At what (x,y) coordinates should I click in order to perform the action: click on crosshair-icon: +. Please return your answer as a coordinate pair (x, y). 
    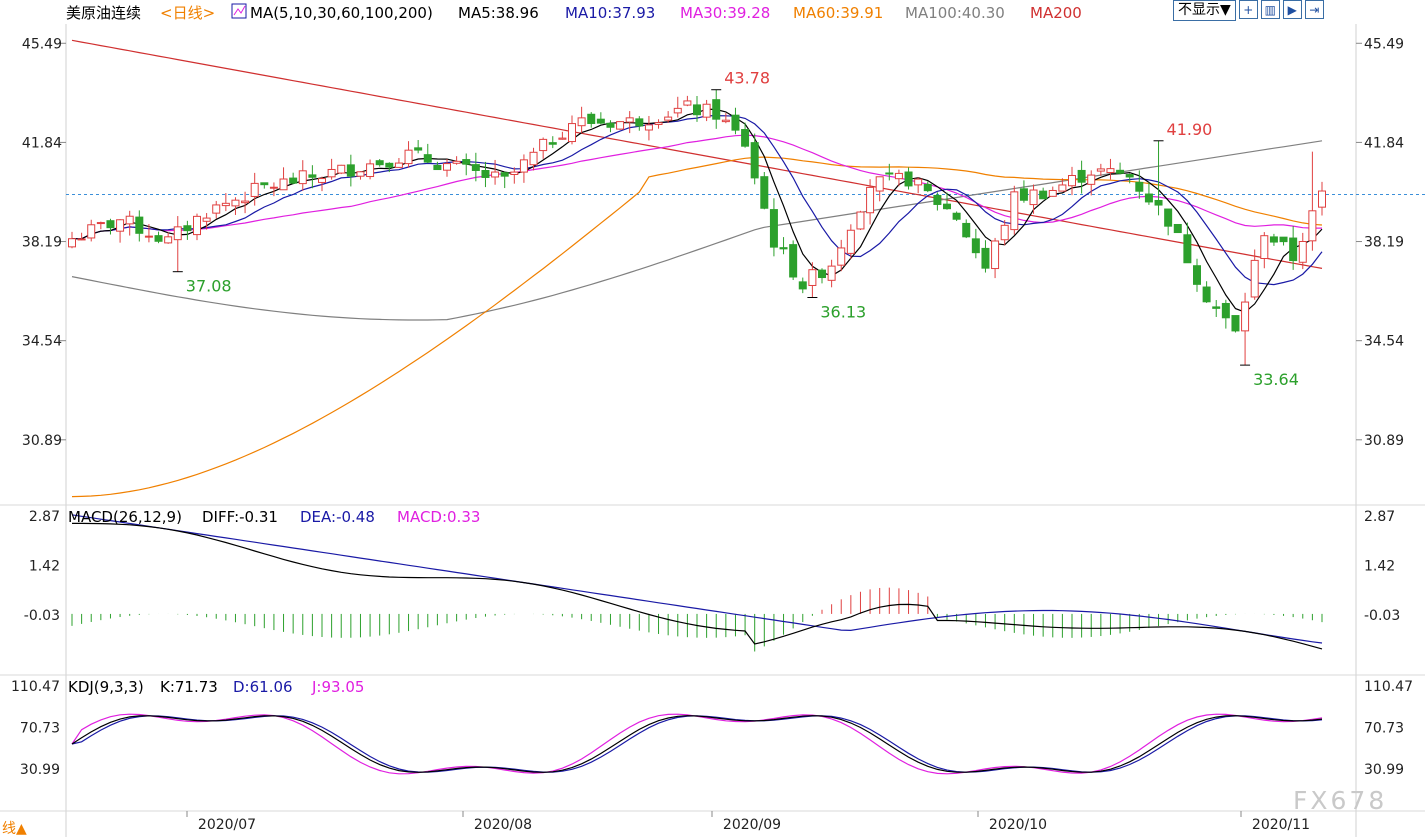
    Looking at the image, I should click on (1248, 9).